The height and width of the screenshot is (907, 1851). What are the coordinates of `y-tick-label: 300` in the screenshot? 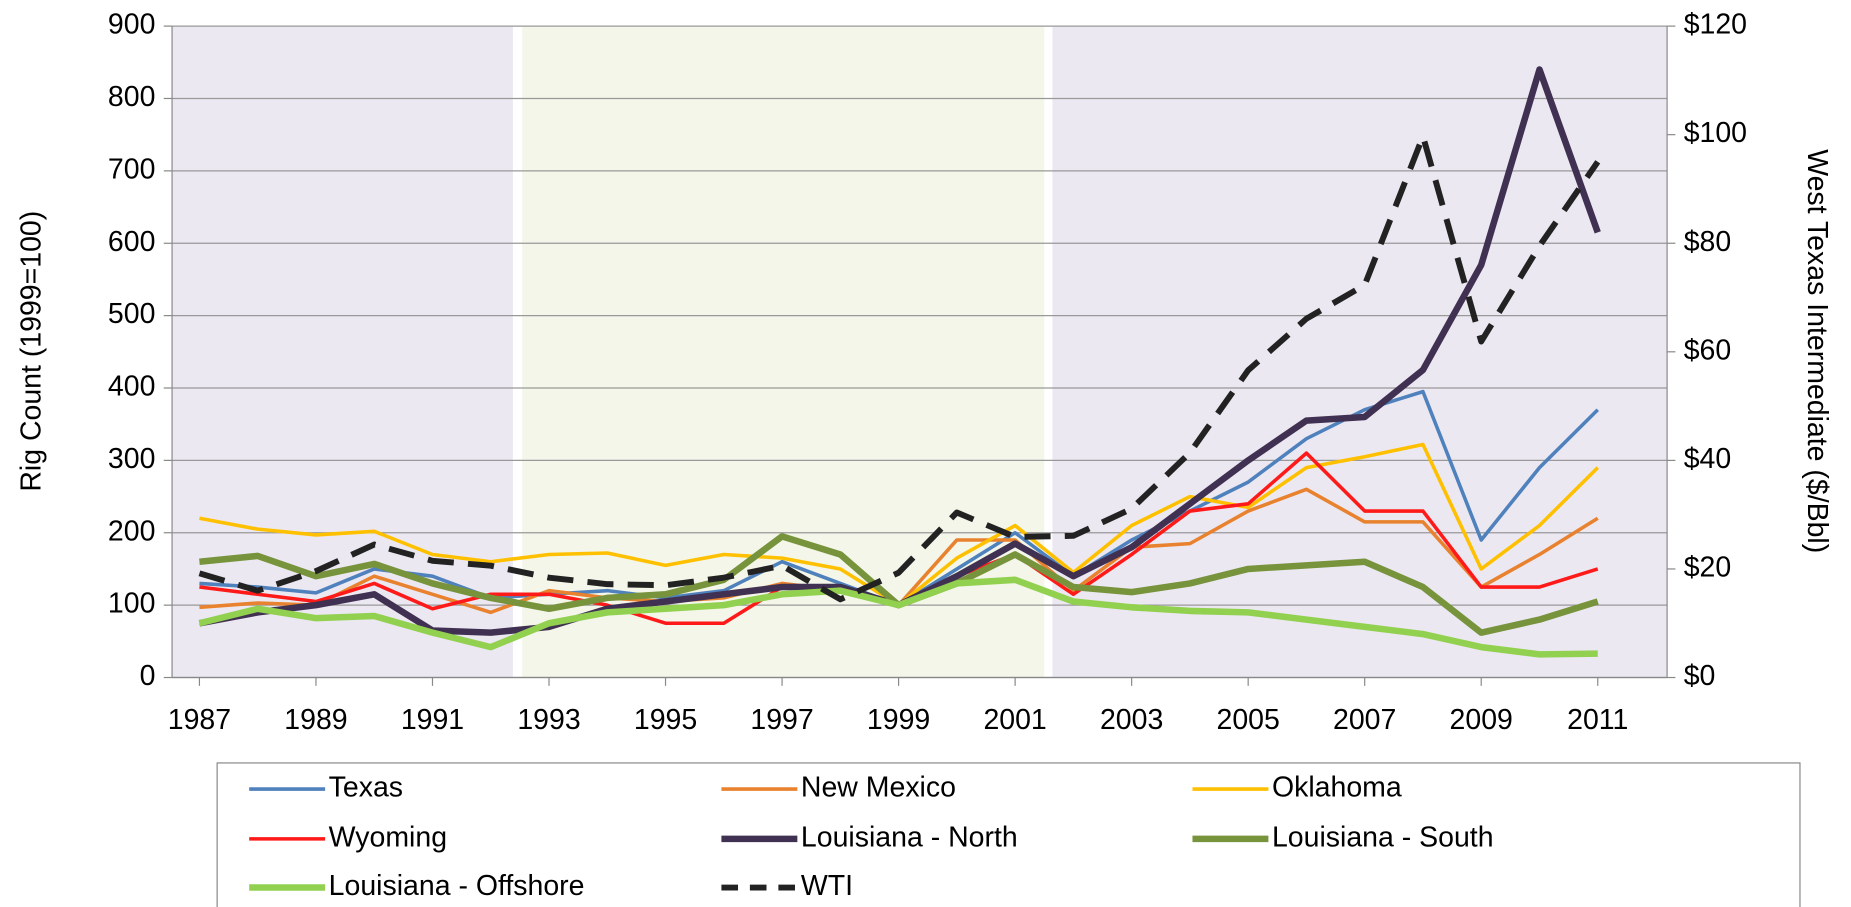 It's located at (132, 459).